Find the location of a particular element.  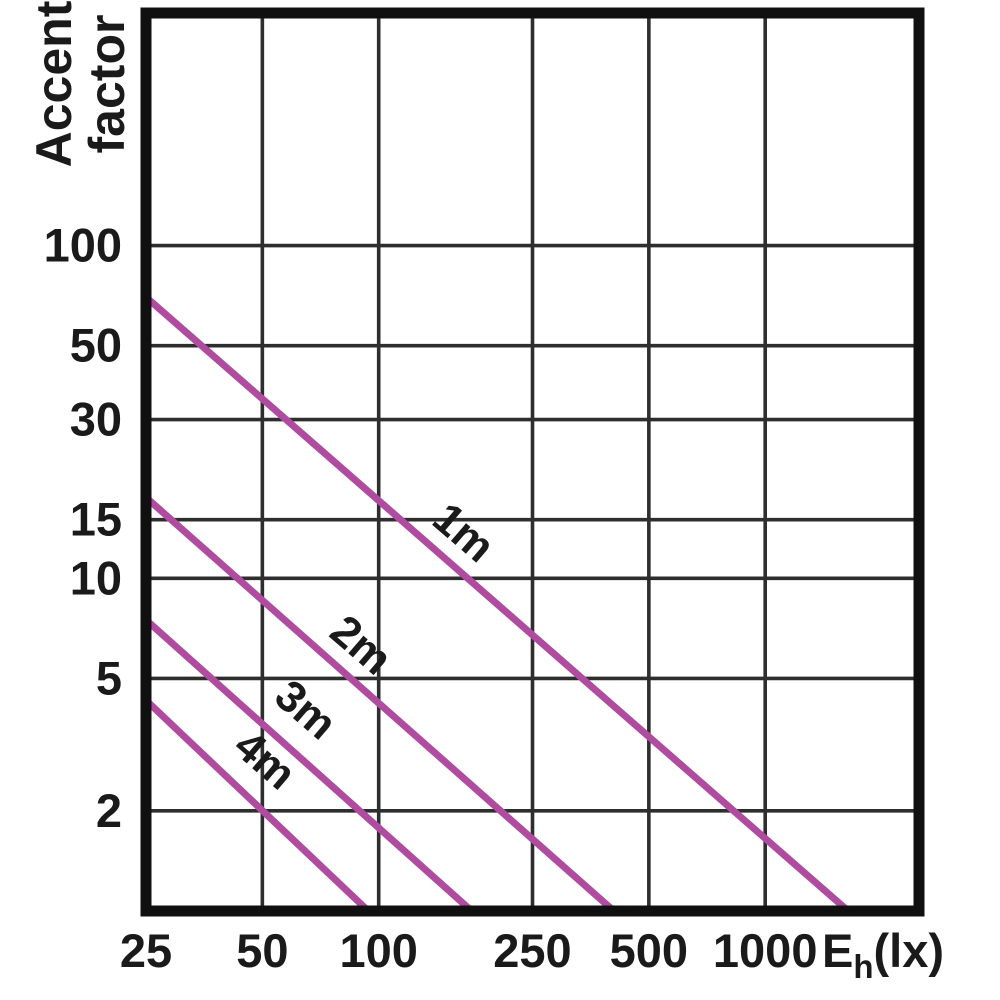

y-tick-15: 15 is located at coordinates (96, 519).